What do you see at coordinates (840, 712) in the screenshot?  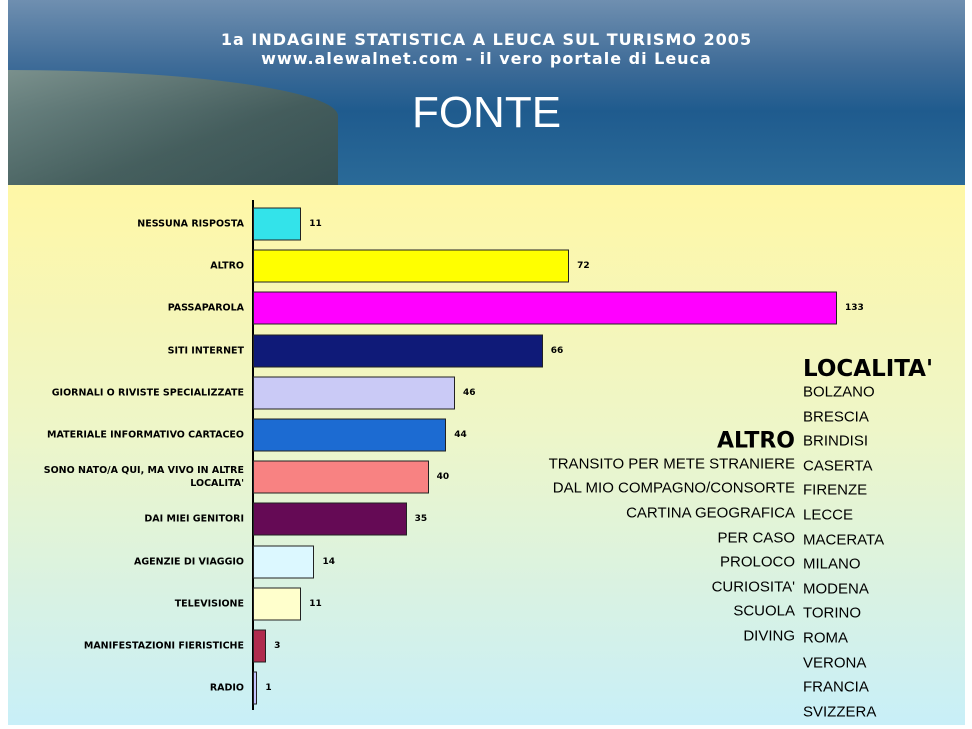 I see `list-item: SVIZZERA` at bounding box center [840, 712].